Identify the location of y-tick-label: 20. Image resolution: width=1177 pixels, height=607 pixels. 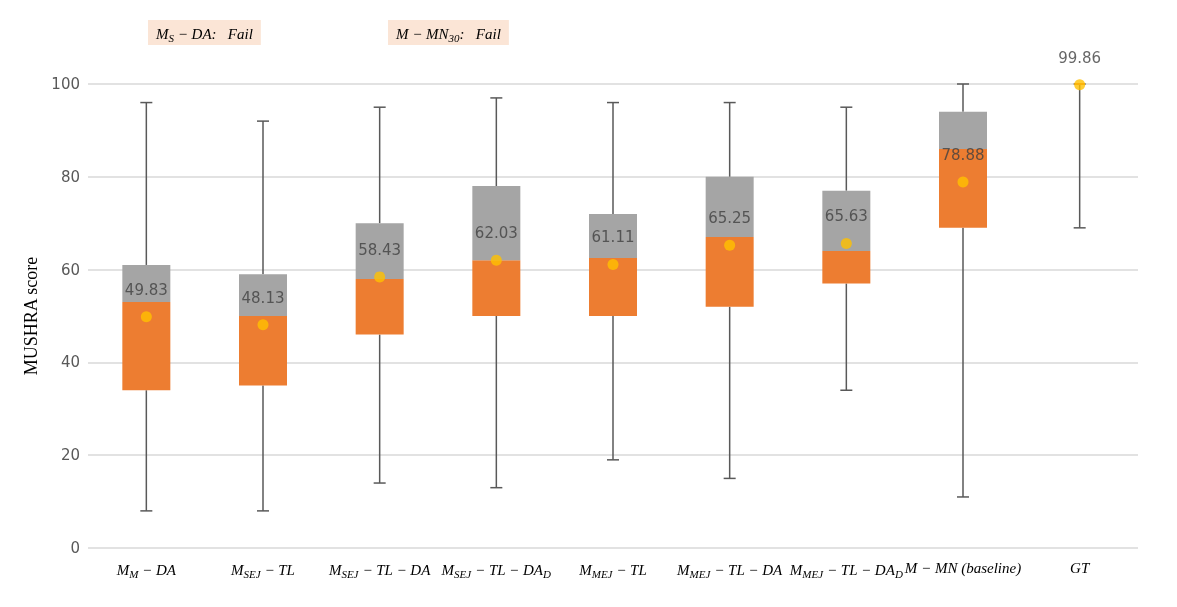
(70, 455).